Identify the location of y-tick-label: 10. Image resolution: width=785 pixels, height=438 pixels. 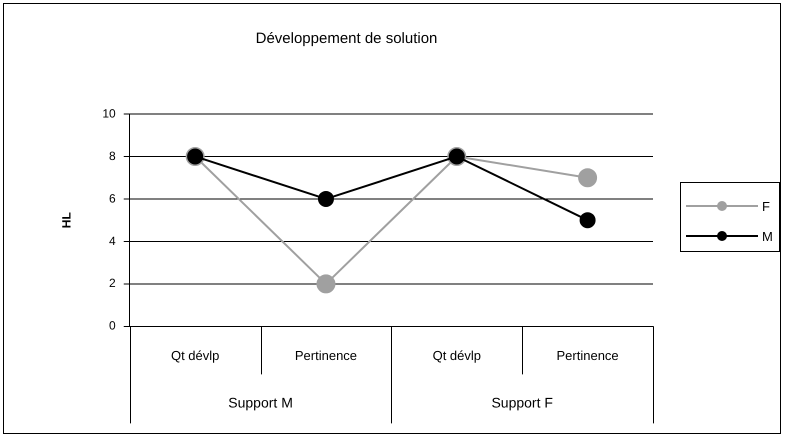
(109, 113).